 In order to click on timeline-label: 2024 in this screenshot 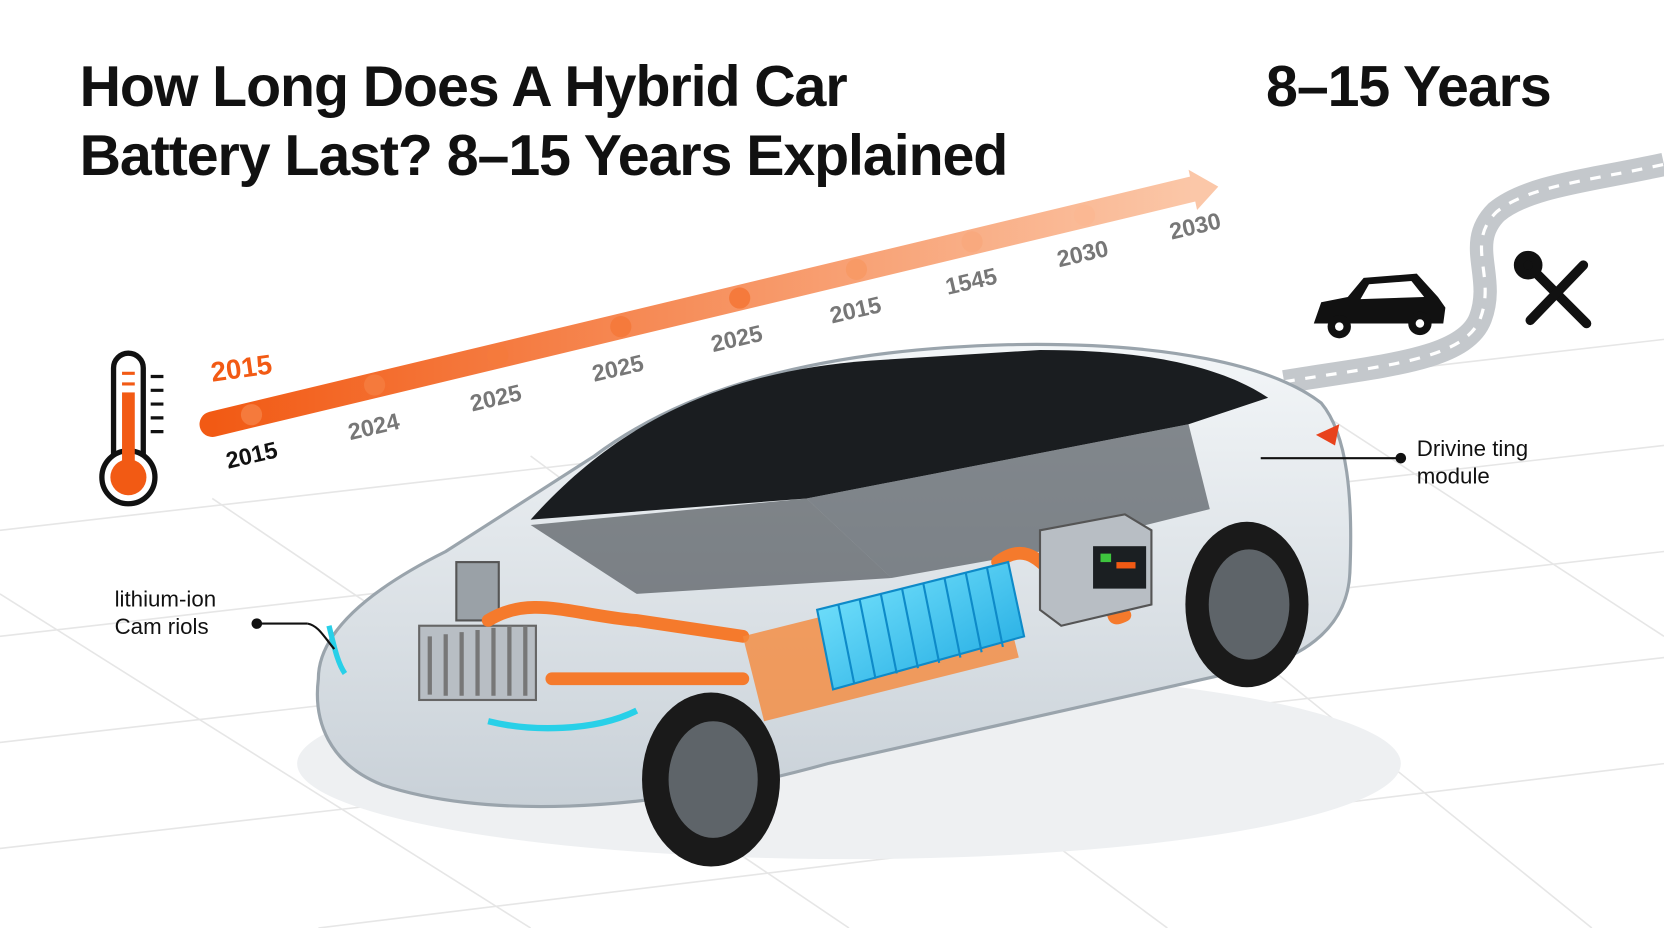, I will do `click(373, 426)`.